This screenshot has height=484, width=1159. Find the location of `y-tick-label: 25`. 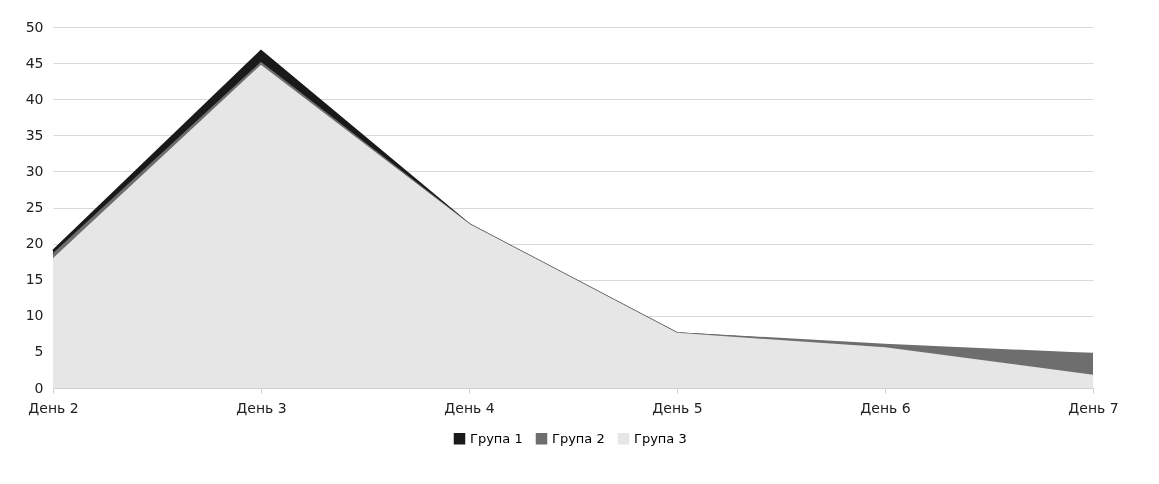

y-tick-label: 25 is located at coordinates (34, 207).